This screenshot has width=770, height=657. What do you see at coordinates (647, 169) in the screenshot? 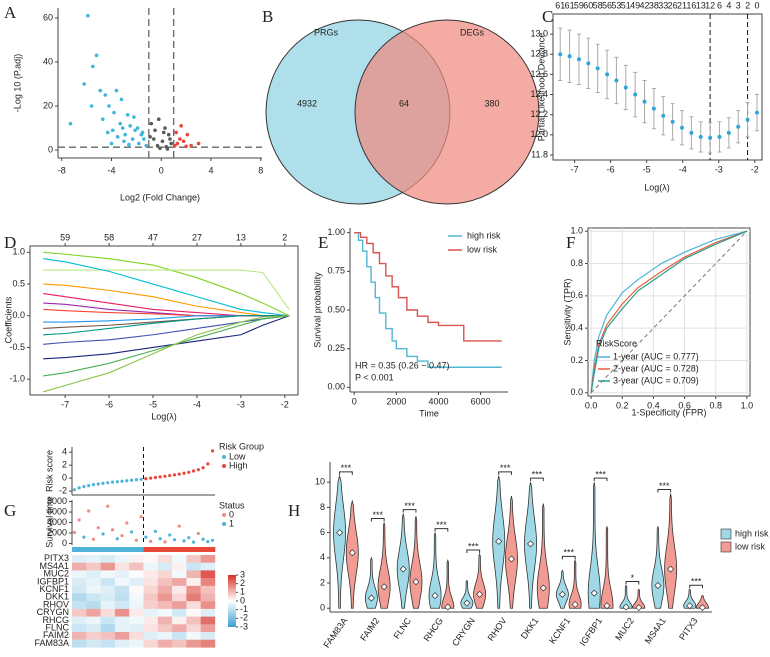
I see `x-tick-label: -5` at bounding box center [647, 169].